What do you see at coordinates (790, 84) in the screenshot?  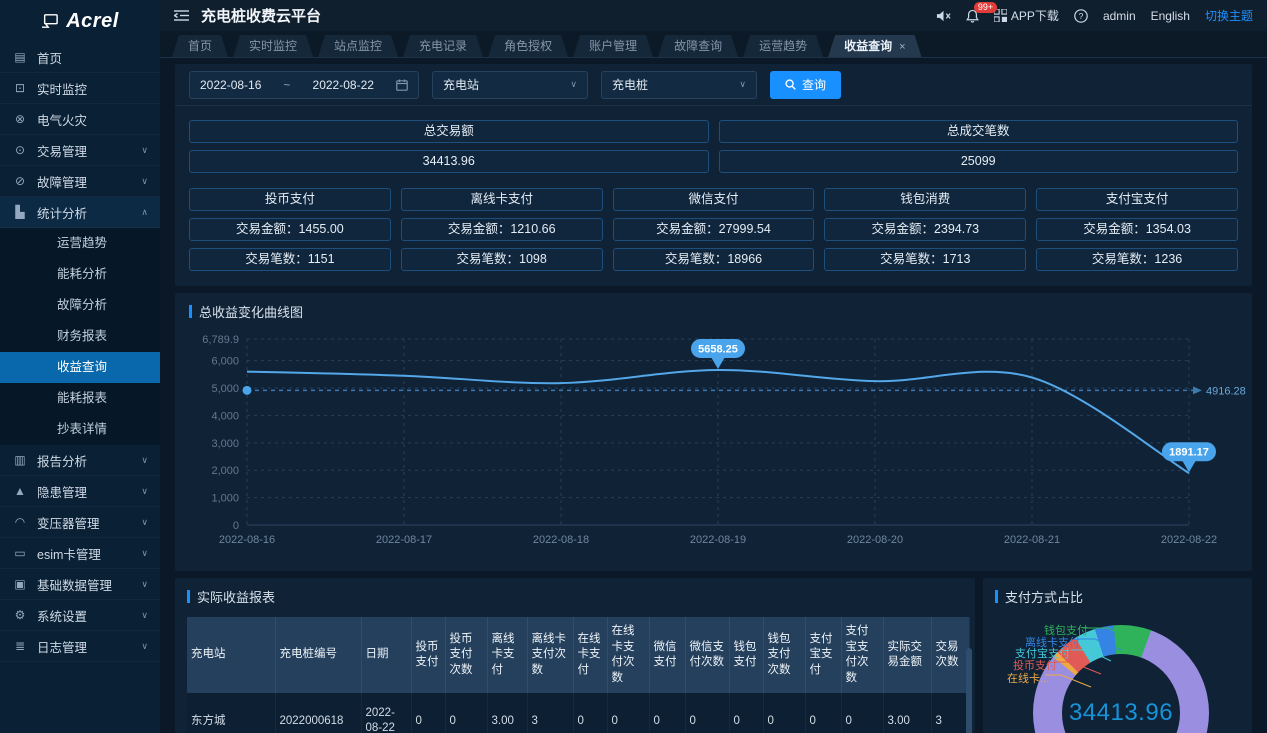 I see `search-icon` at bounding box center [790, 84].